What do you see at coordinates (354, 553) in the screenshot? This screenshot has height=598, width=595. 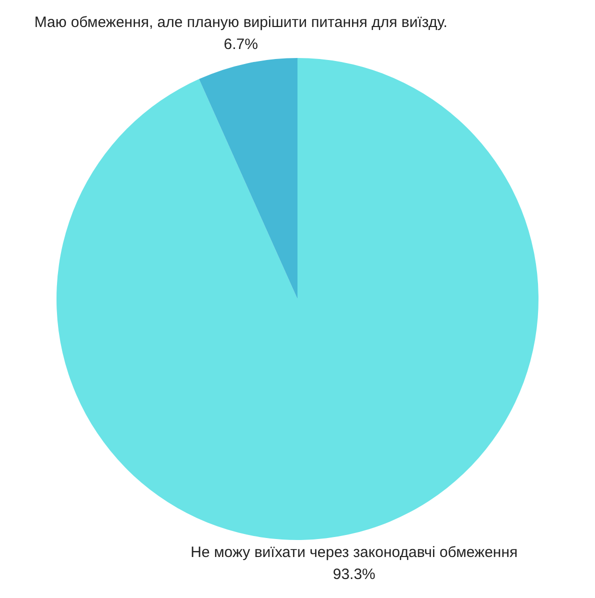 I see `slice-label: Не можу виїхати через законодавчі обмеження` at bounding box center [354, 553].